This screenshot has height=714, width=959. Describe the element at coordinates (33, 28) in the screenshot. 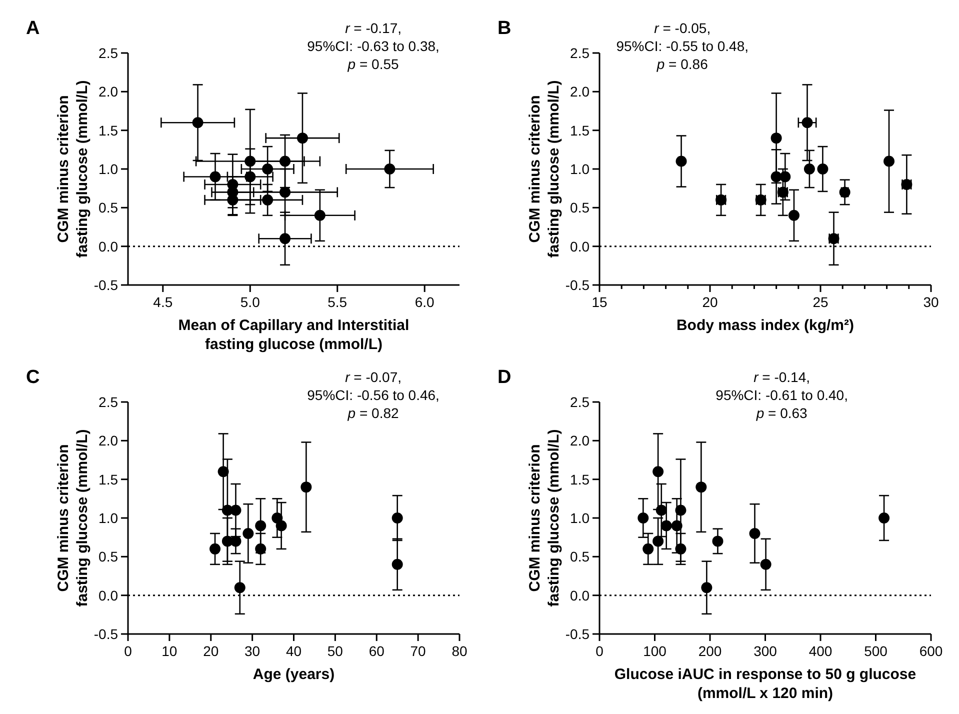

I see `chart-title: A` at that location.